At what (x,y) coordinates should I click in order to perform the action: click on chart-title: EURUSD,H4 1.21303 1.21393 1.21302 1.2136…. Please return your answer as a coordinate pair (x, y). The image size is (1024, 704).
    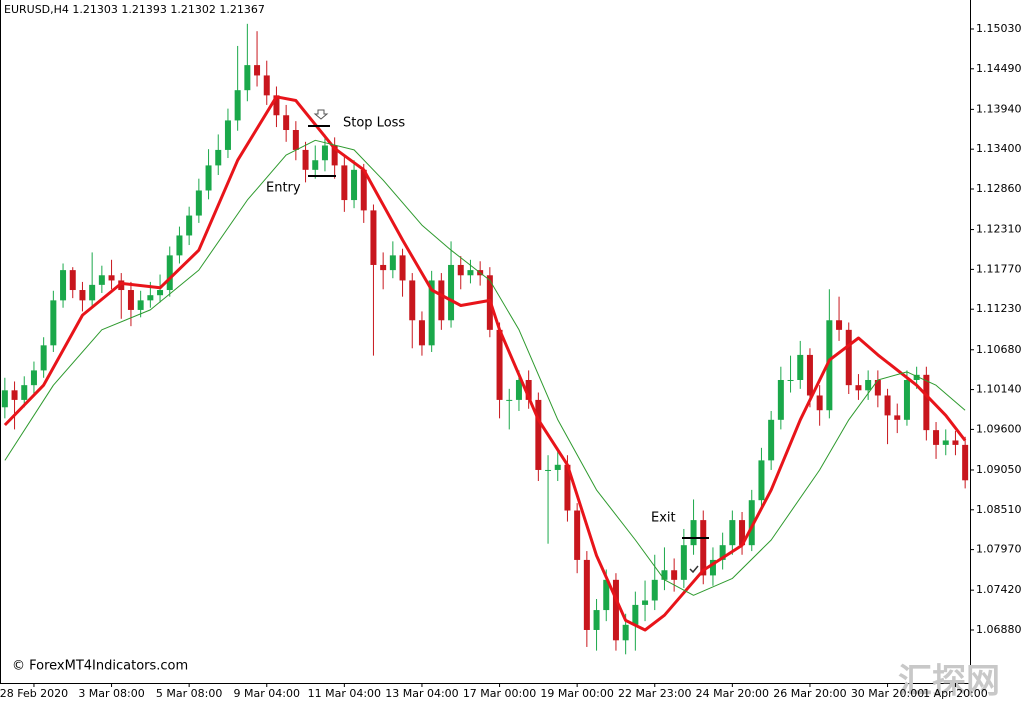
    Looking at the image, I should click on (134, 9).